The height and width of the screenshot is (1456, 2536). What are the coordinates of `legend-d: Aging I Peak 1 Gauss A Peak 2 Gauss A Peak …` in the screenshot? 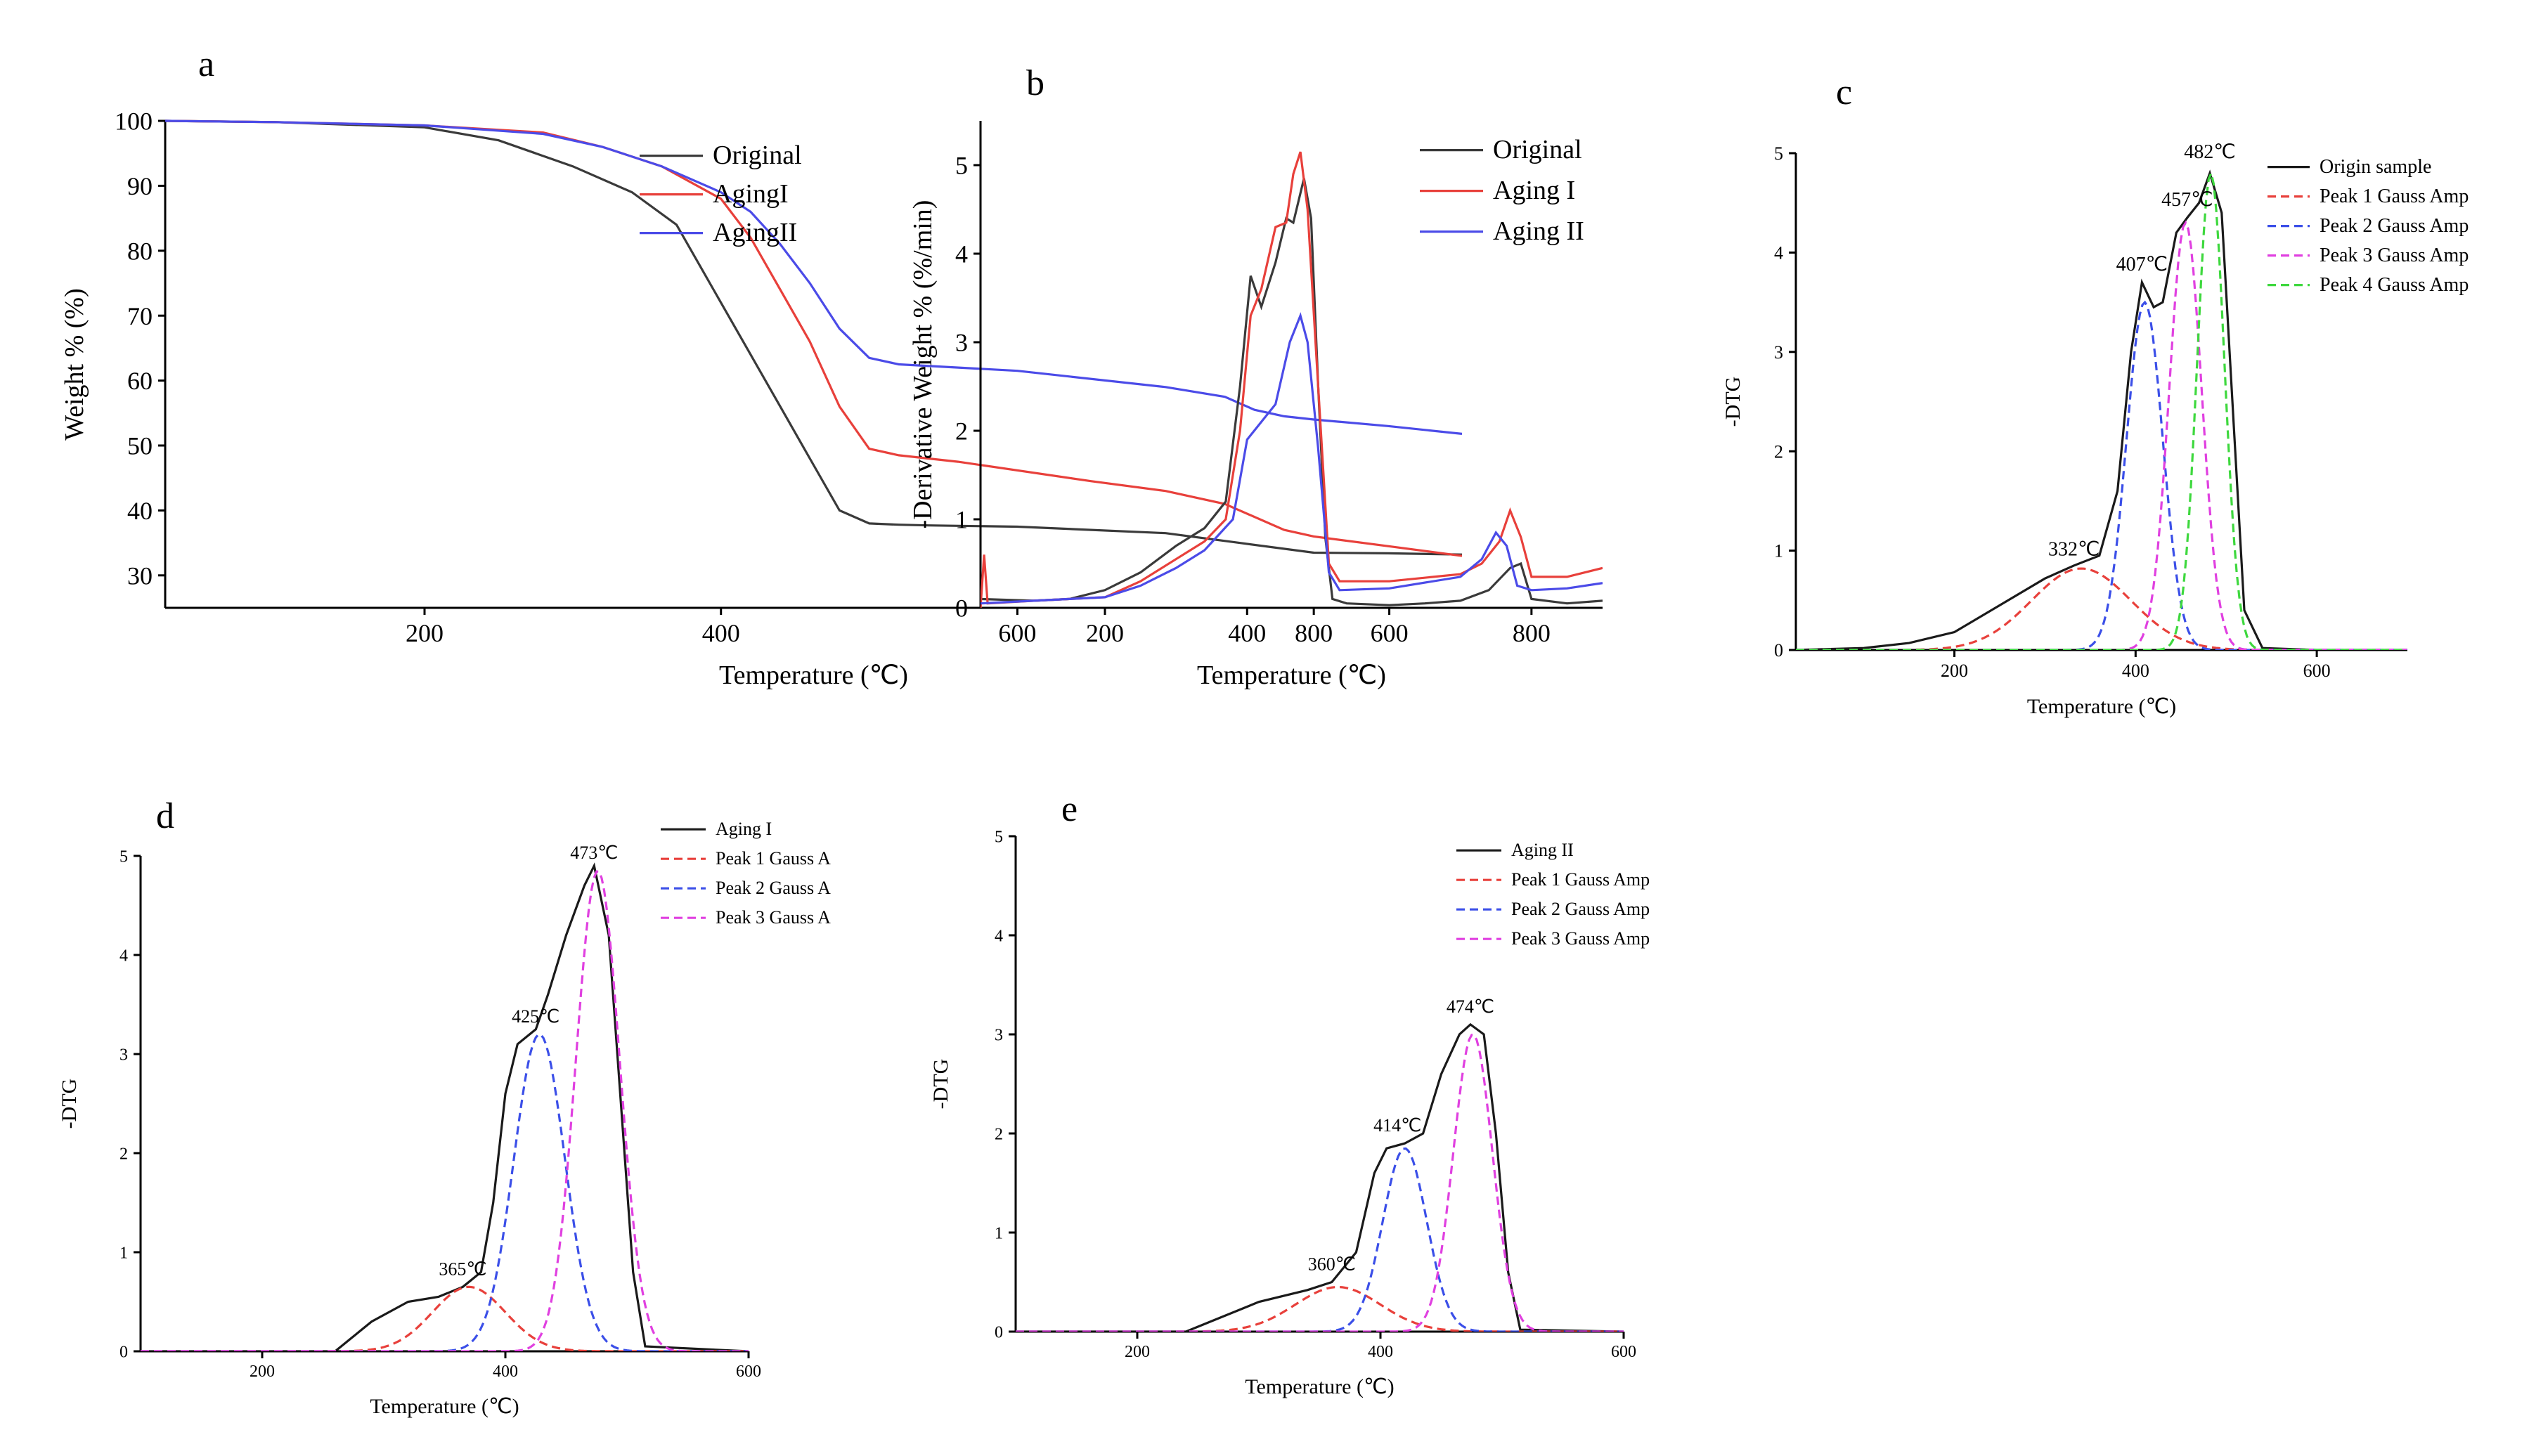 It's located at (746, 874).